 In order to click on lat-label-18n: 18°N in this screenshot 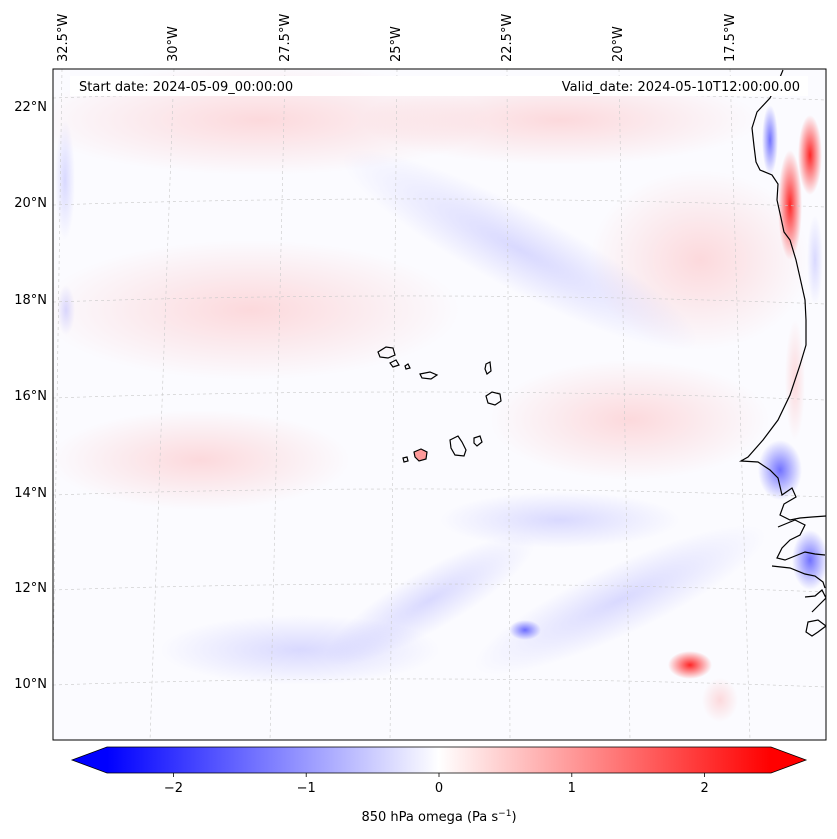, I will do `click(30, 300)`.